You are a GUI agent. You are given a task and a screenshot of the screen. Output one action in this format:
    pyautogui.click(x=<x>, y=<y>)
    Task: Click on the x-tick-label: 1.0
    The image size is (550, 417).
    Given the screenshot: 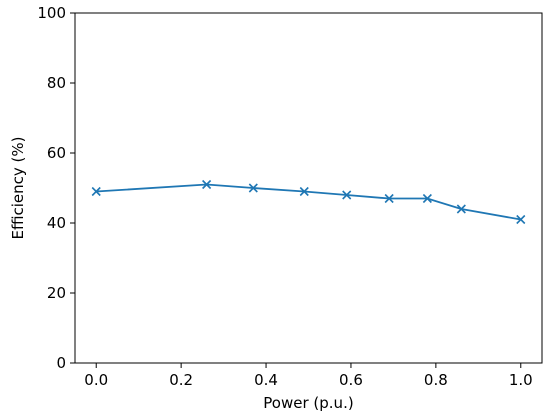 What is the action you would take?
    pyautogui.click(x=521, y=380)
    